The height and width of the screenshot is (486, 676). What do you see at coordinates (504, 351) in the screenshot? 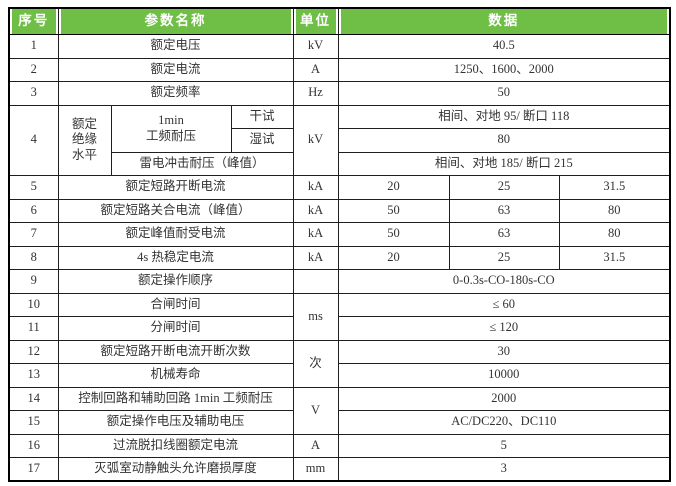
I see `value-cell: 30` at bounding box center [504, 351].